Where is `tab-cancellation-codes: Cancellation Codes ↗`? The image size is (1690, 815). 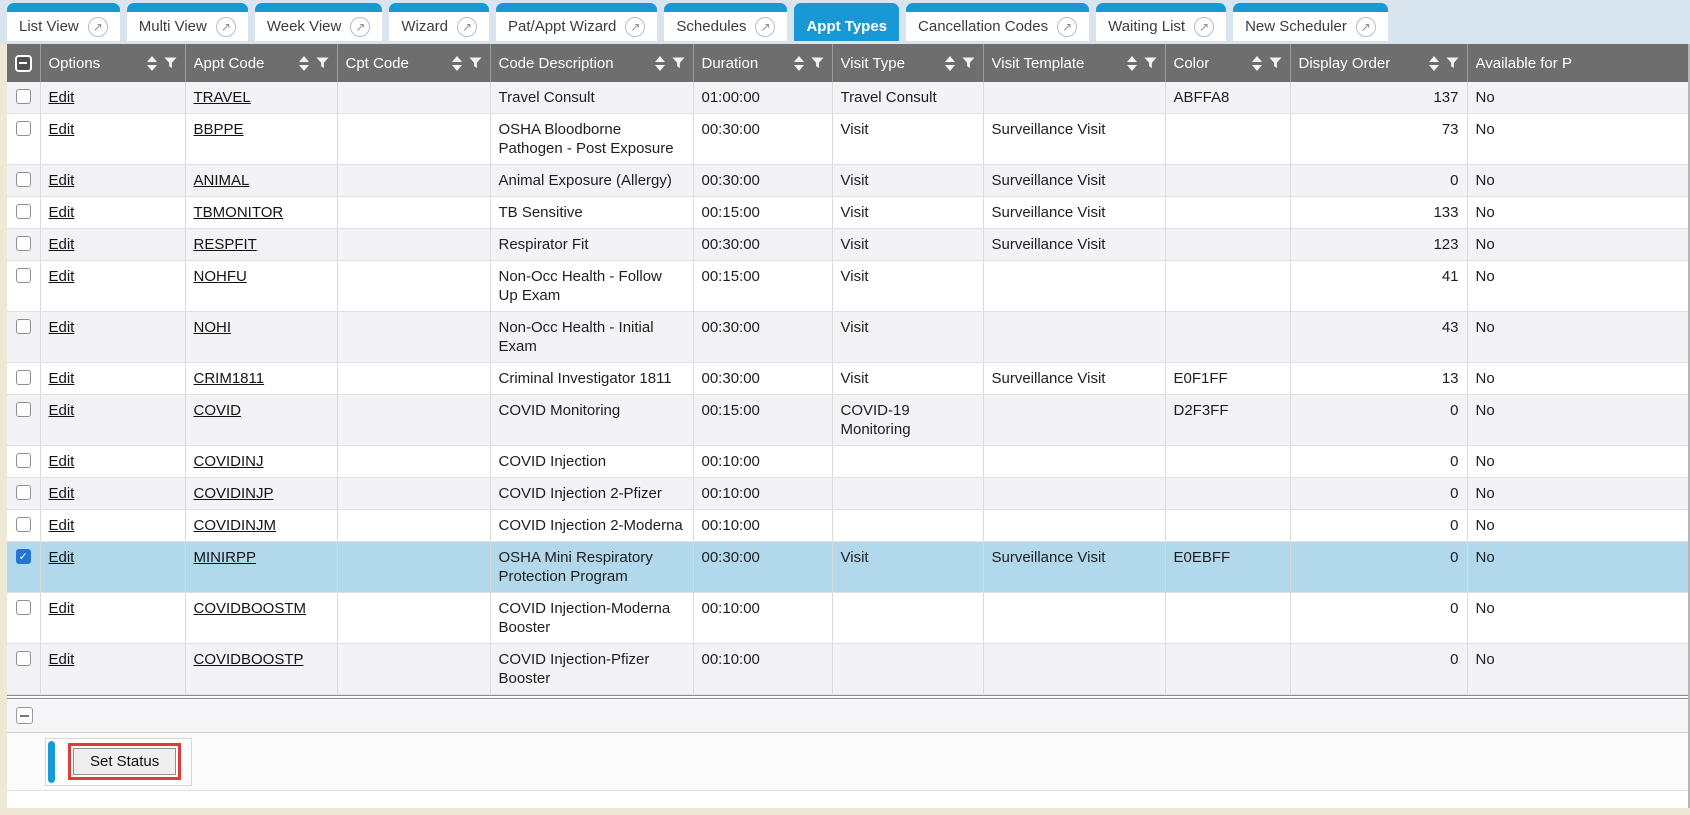
tab-cancellation-codes: Cancellation Codes ↗ is located at coordinates (998, 23).